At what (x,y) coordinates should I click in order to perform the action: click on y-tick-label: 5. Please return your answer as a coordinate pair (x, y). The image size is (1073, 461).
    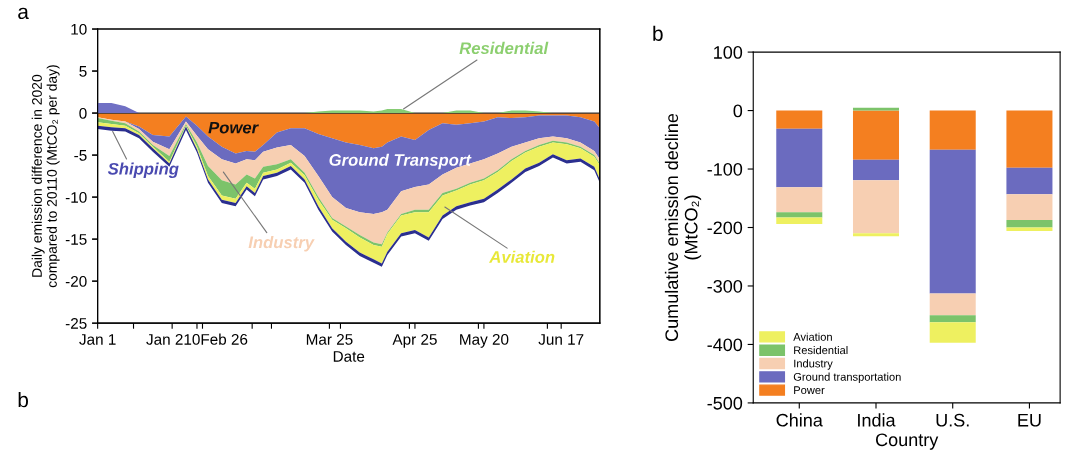
    Looking at the image, I should click on (83, 71).